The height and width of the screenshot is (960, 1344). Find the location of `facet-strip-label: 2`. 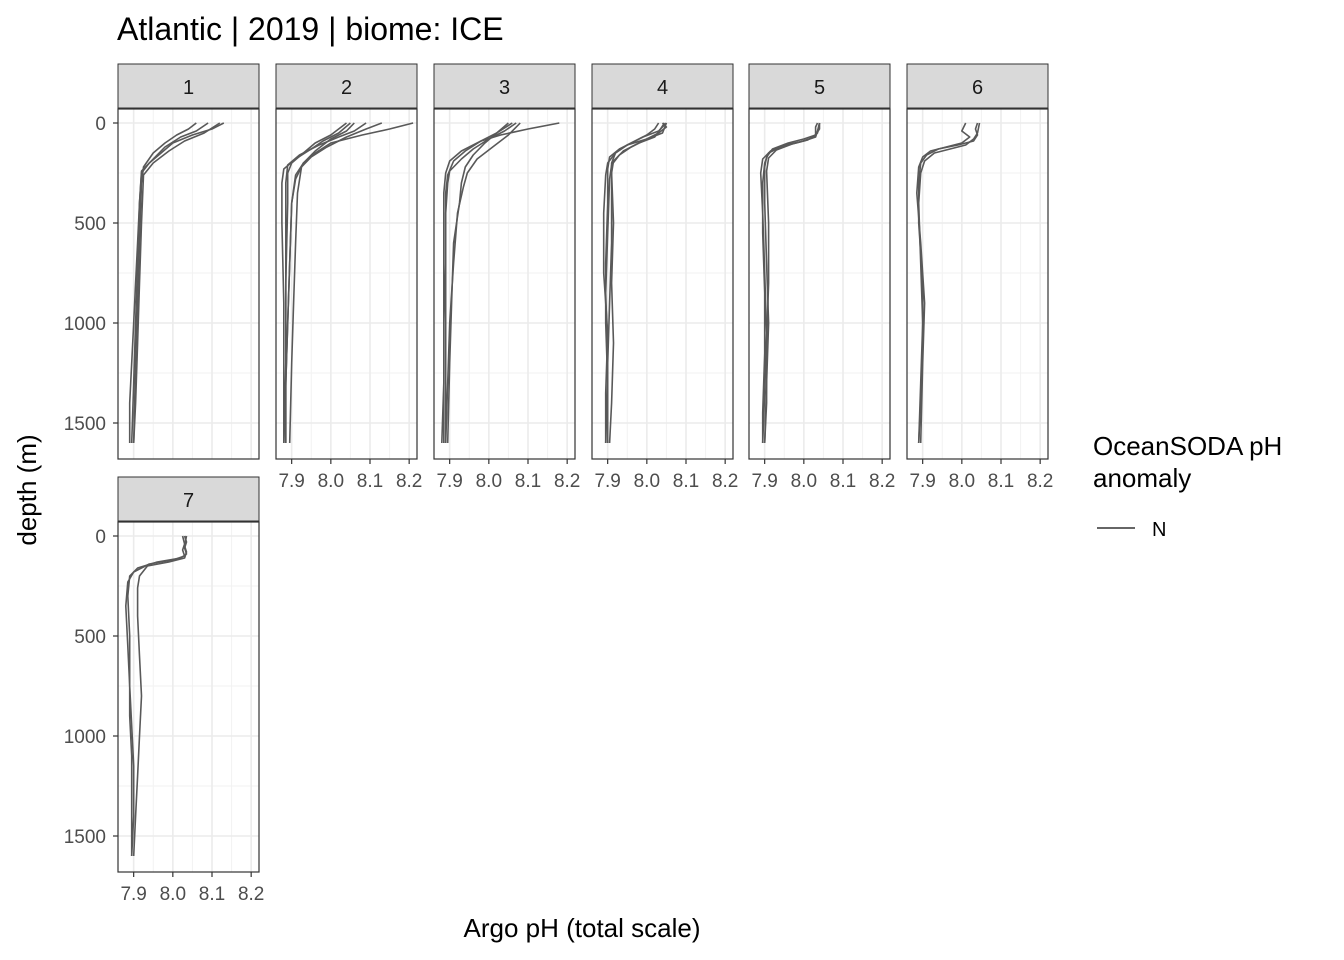

facet-strip-label: 2 is located at coordinates (346, 88).